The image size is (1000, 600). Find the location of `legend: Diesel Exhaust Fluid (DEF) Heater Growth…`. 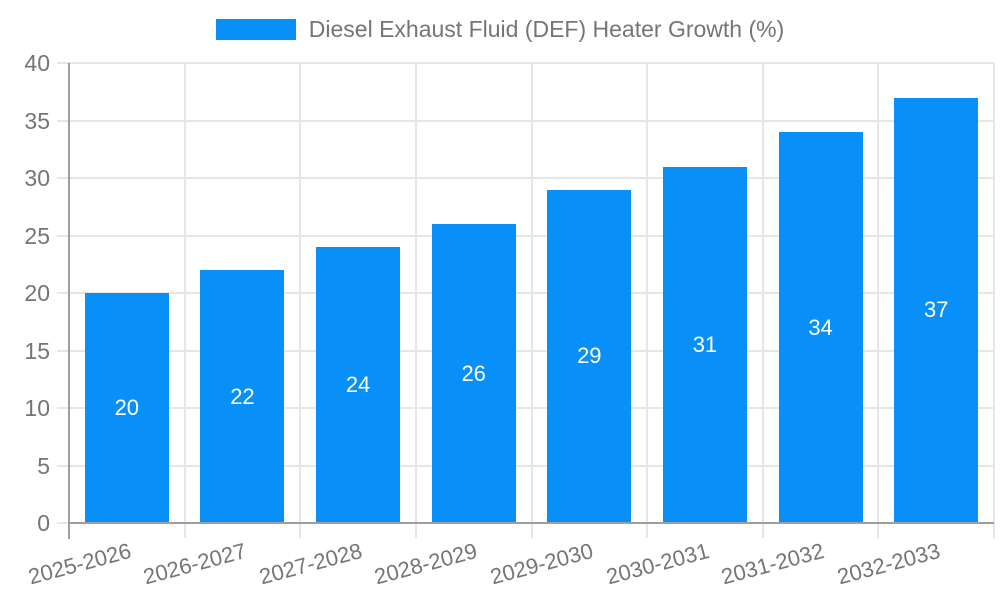

legend: Diesel Exhaust Fluid (DEF) Heater Growth… is located at coordinates (500, 29).